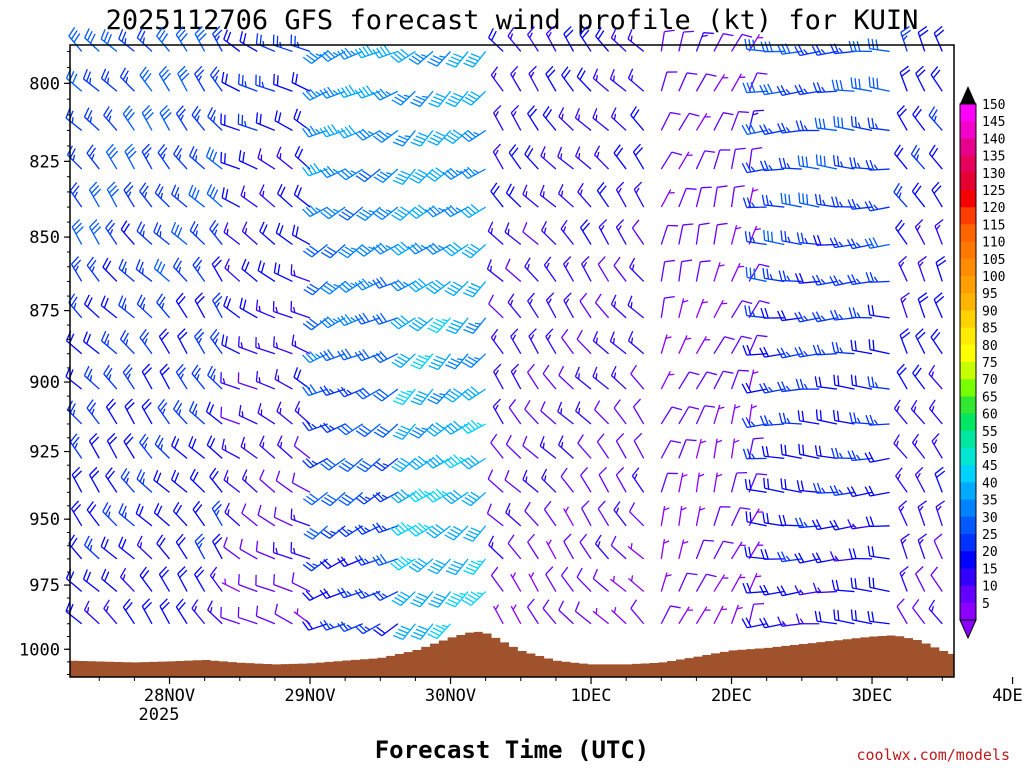 The height and width of the screenshot is (768, 1024). What do you see at coordinates (933, 755) in the screenshot?
I see `credit-text: coolwx.com/models` at bounding box center [933, 755].